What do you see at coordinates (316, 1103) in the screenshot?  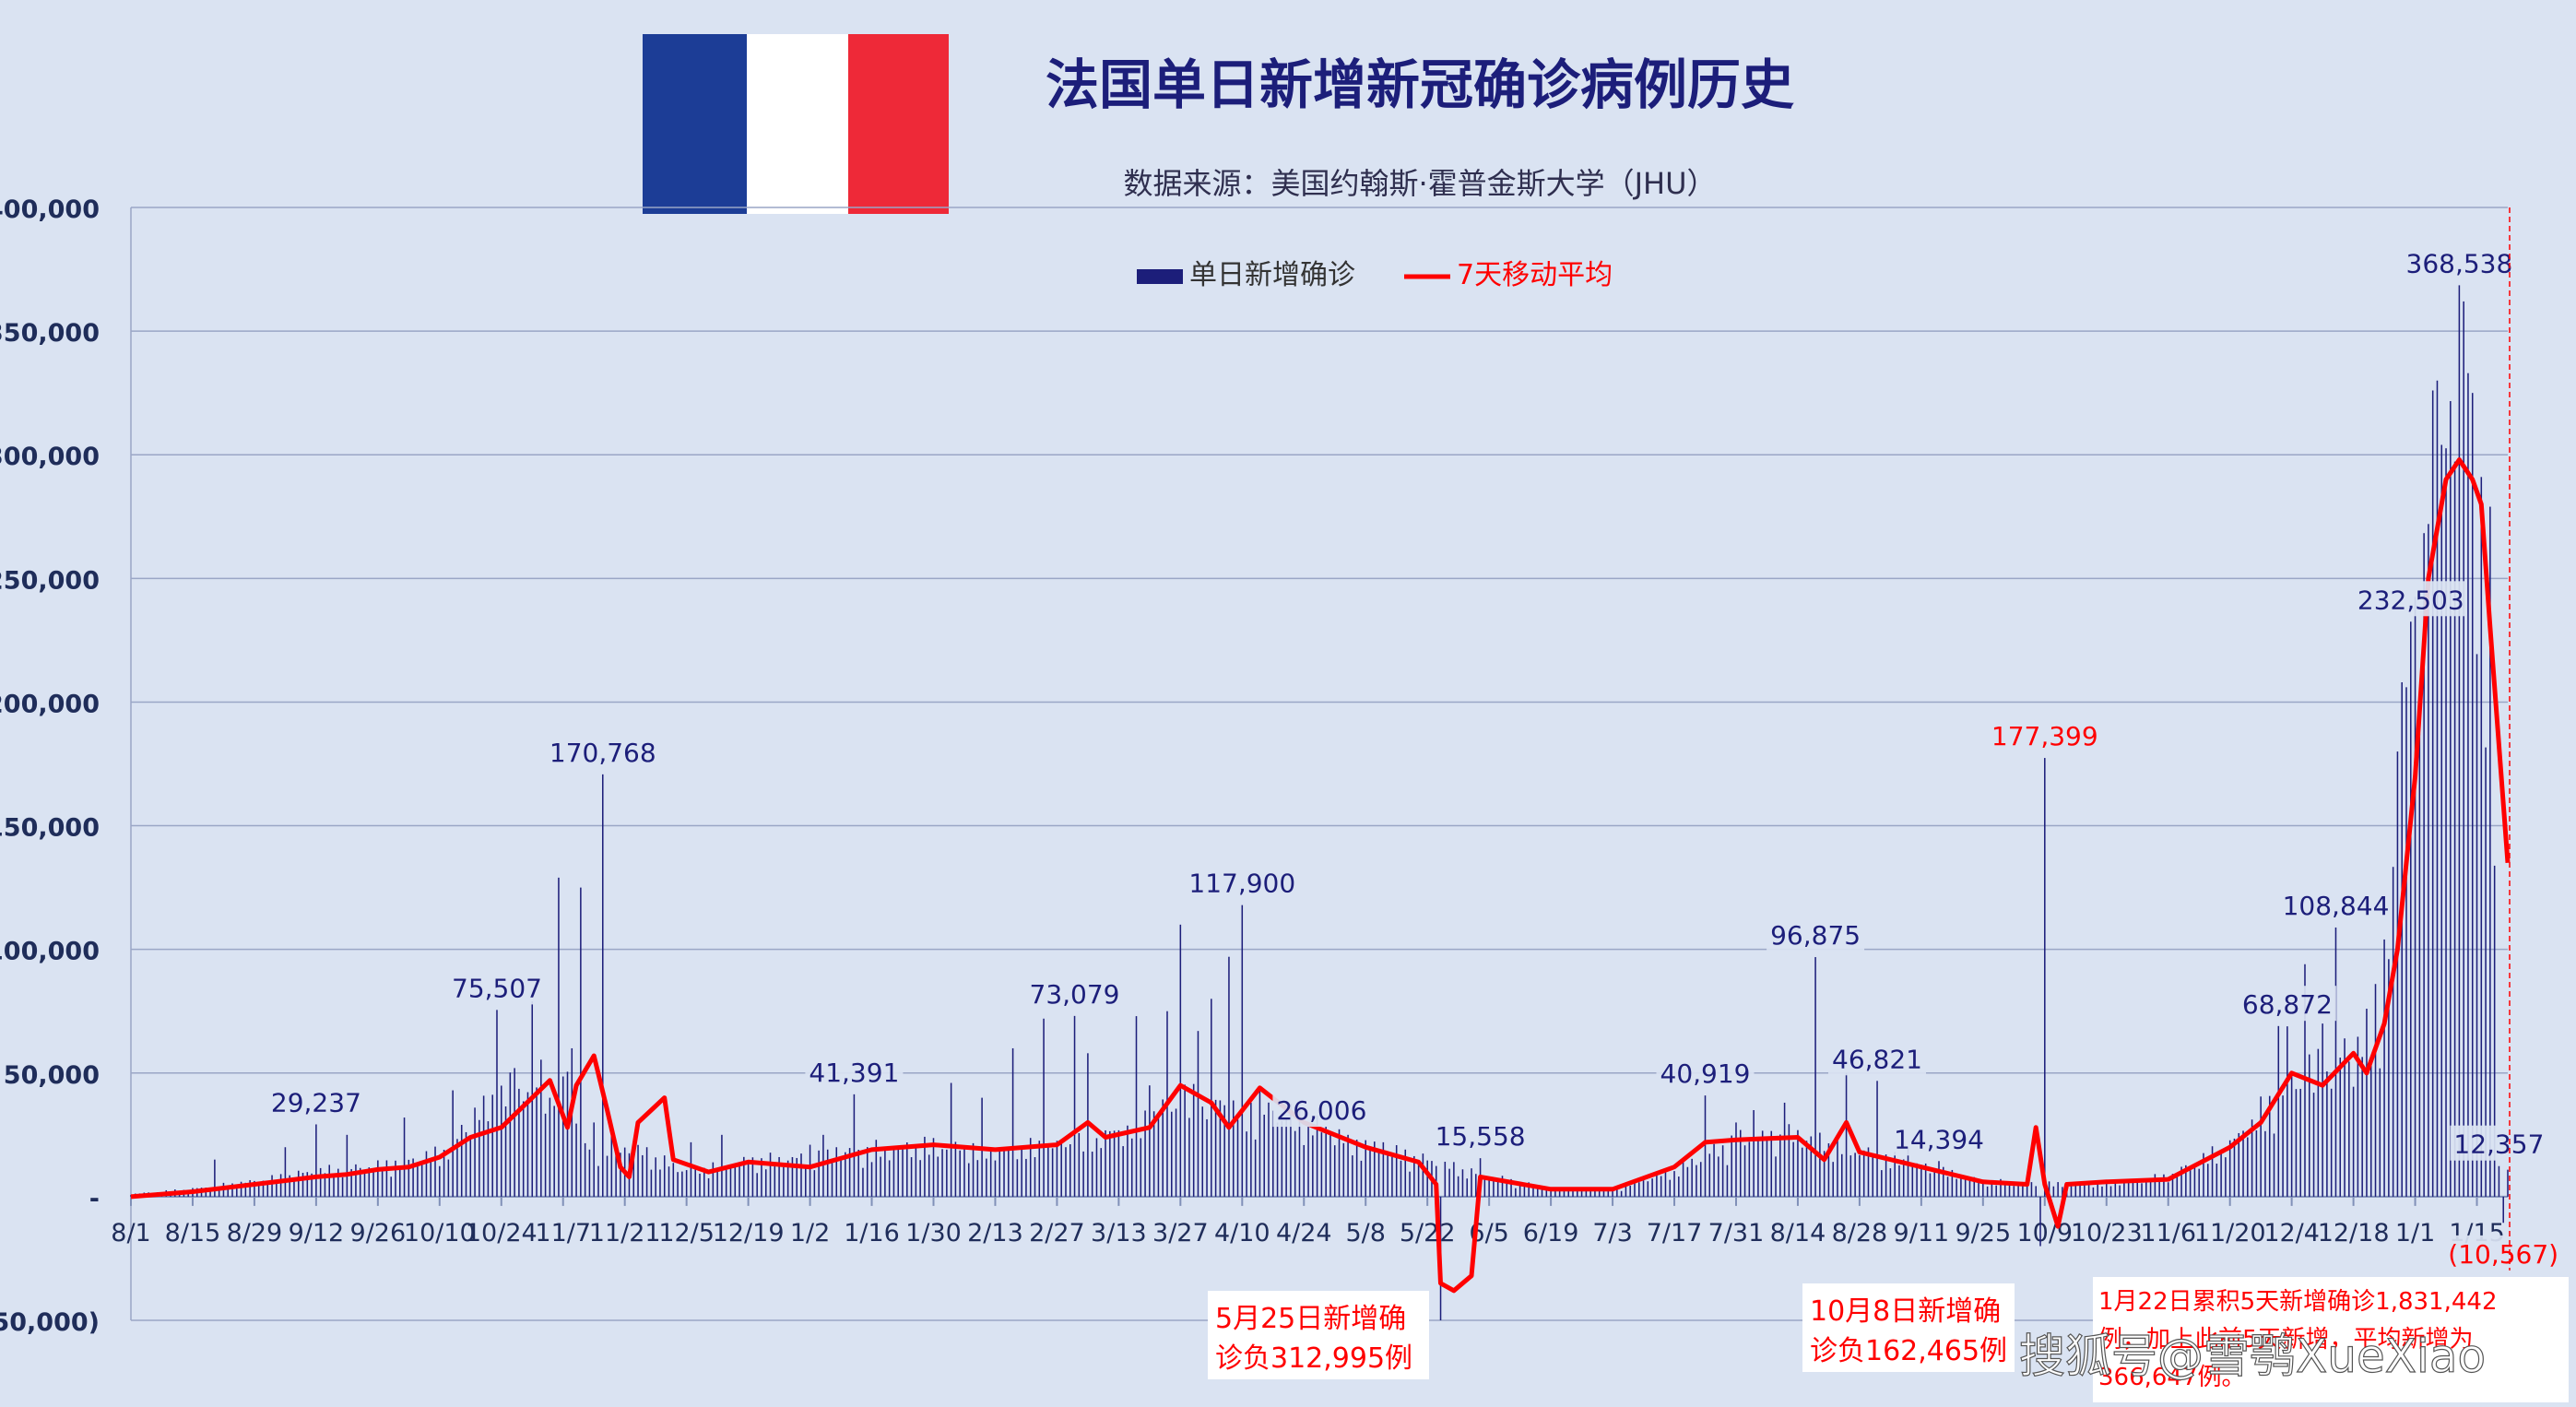 I see `data-label: 29,237` at bounding box center [316, 1103].